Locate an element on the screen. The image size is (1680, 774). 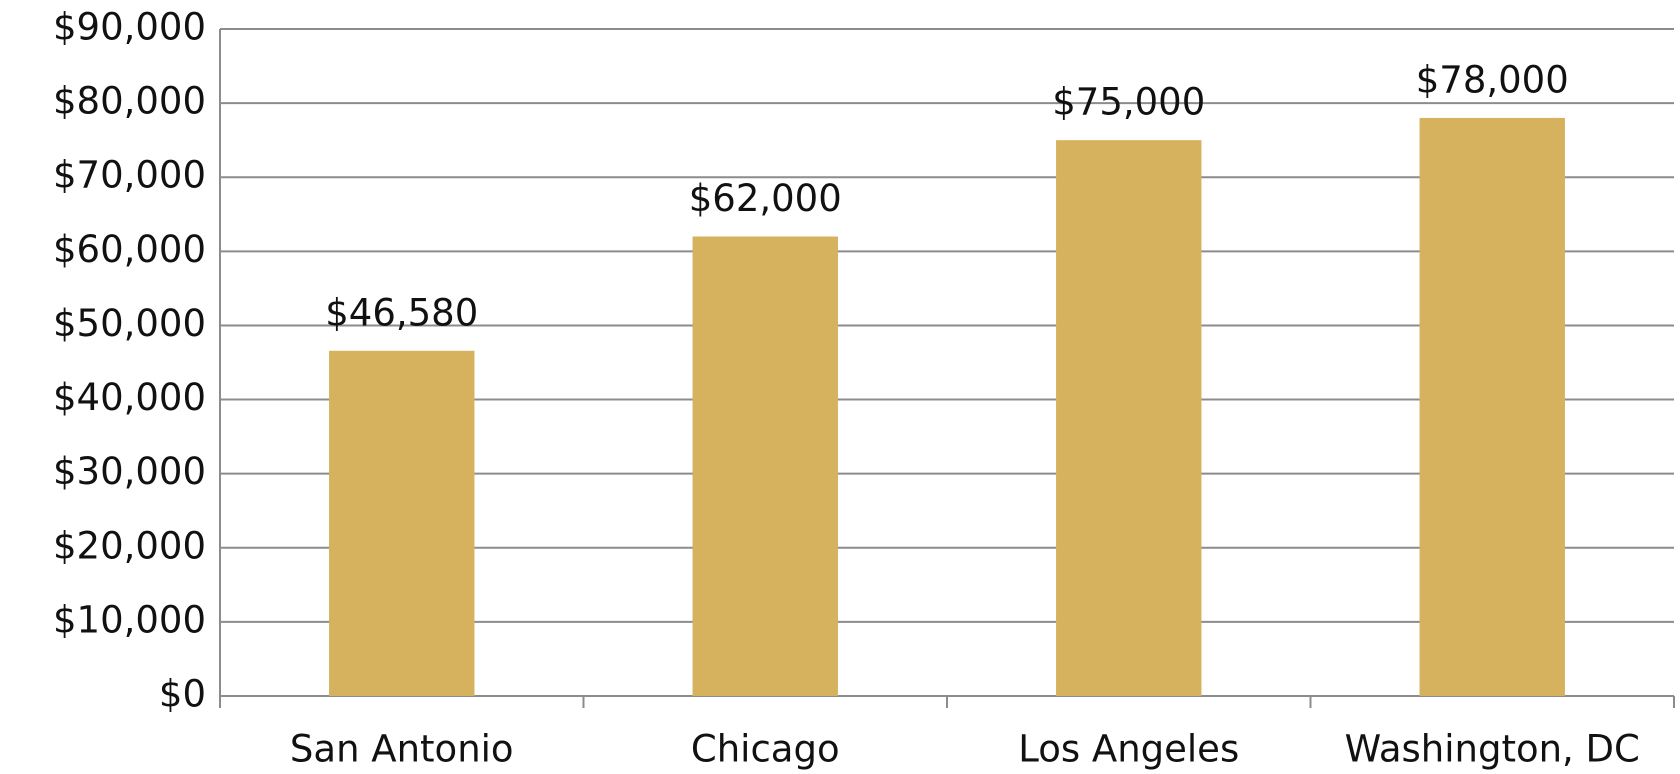
y-tick-label: $50,000 is located at coordinates (129, 323).